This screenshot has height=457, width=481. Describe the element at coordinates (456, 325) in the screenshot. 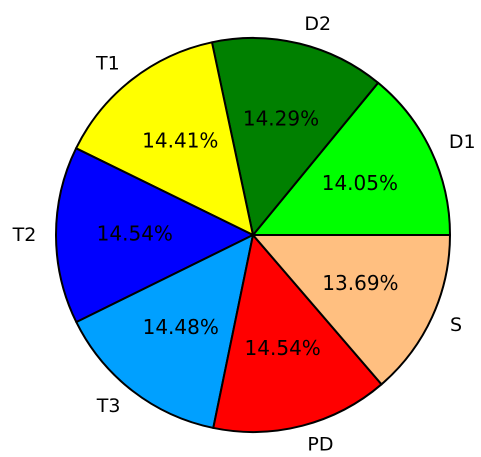

I see `slice-label: S` at that location.